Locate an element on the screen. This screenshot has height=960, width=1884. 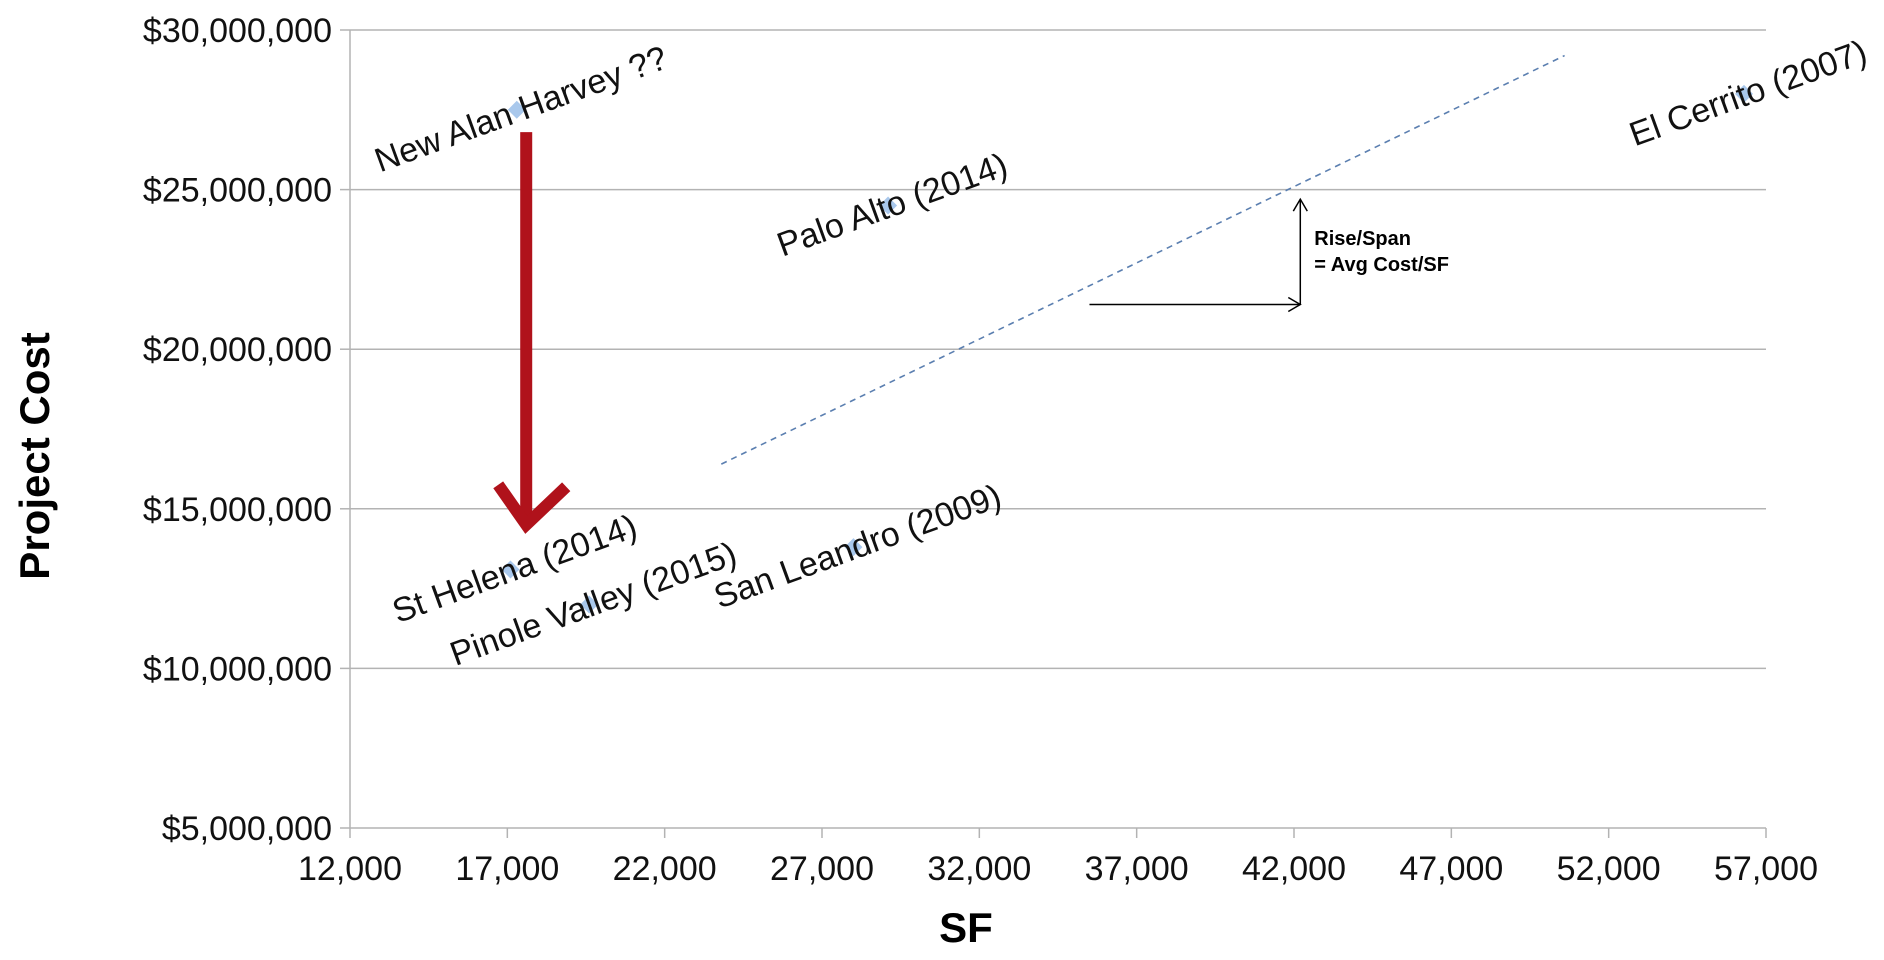
x-tick-label: 22,000 is located at coordinates (665, 869).